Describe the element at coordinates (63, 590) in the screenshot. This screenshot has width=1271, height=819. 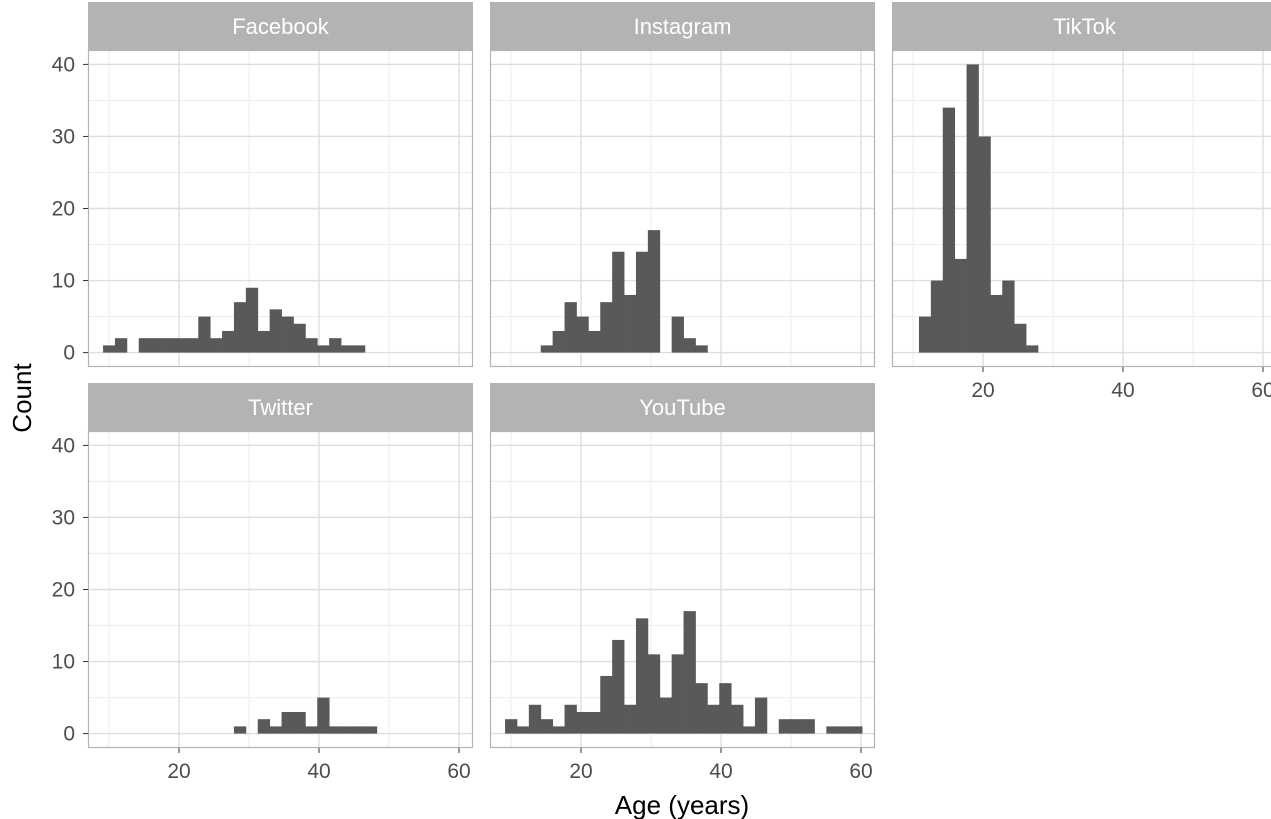
I see `y-tick-label: 20` at that location.